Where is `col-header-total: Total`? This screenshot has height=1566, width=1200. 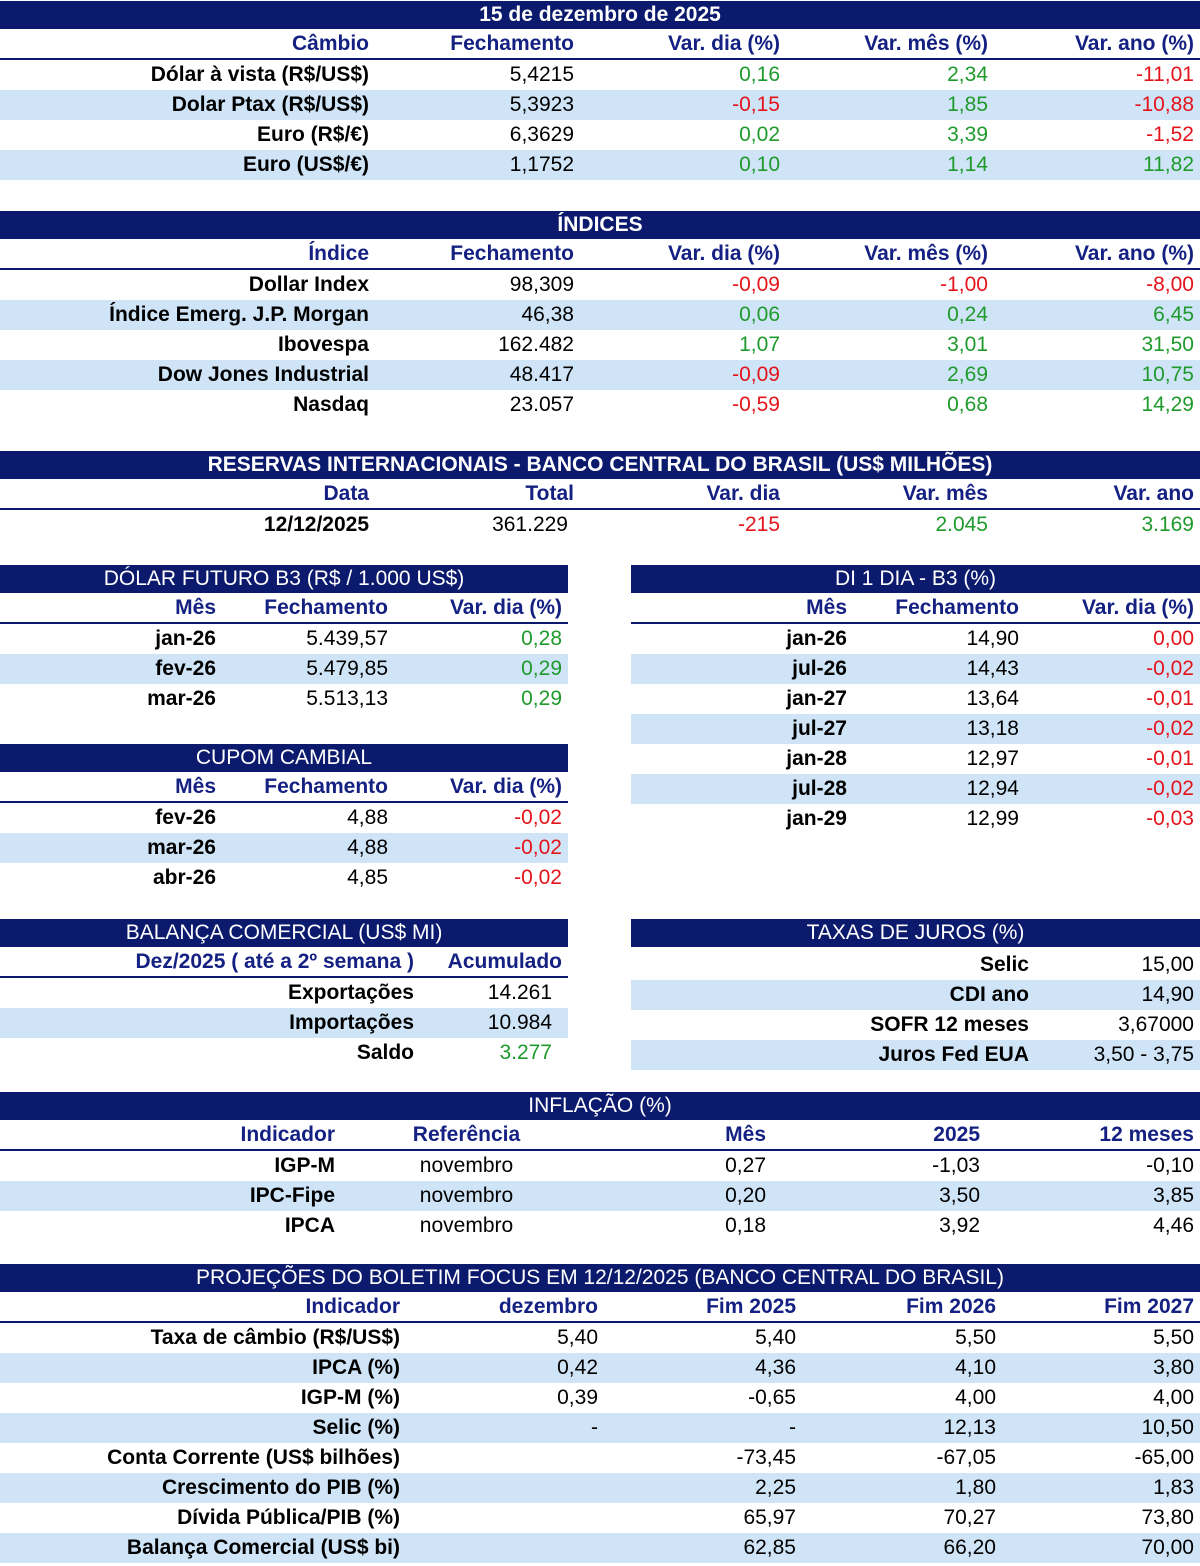
col-header-total: Total is located at coordinates (549, 493).